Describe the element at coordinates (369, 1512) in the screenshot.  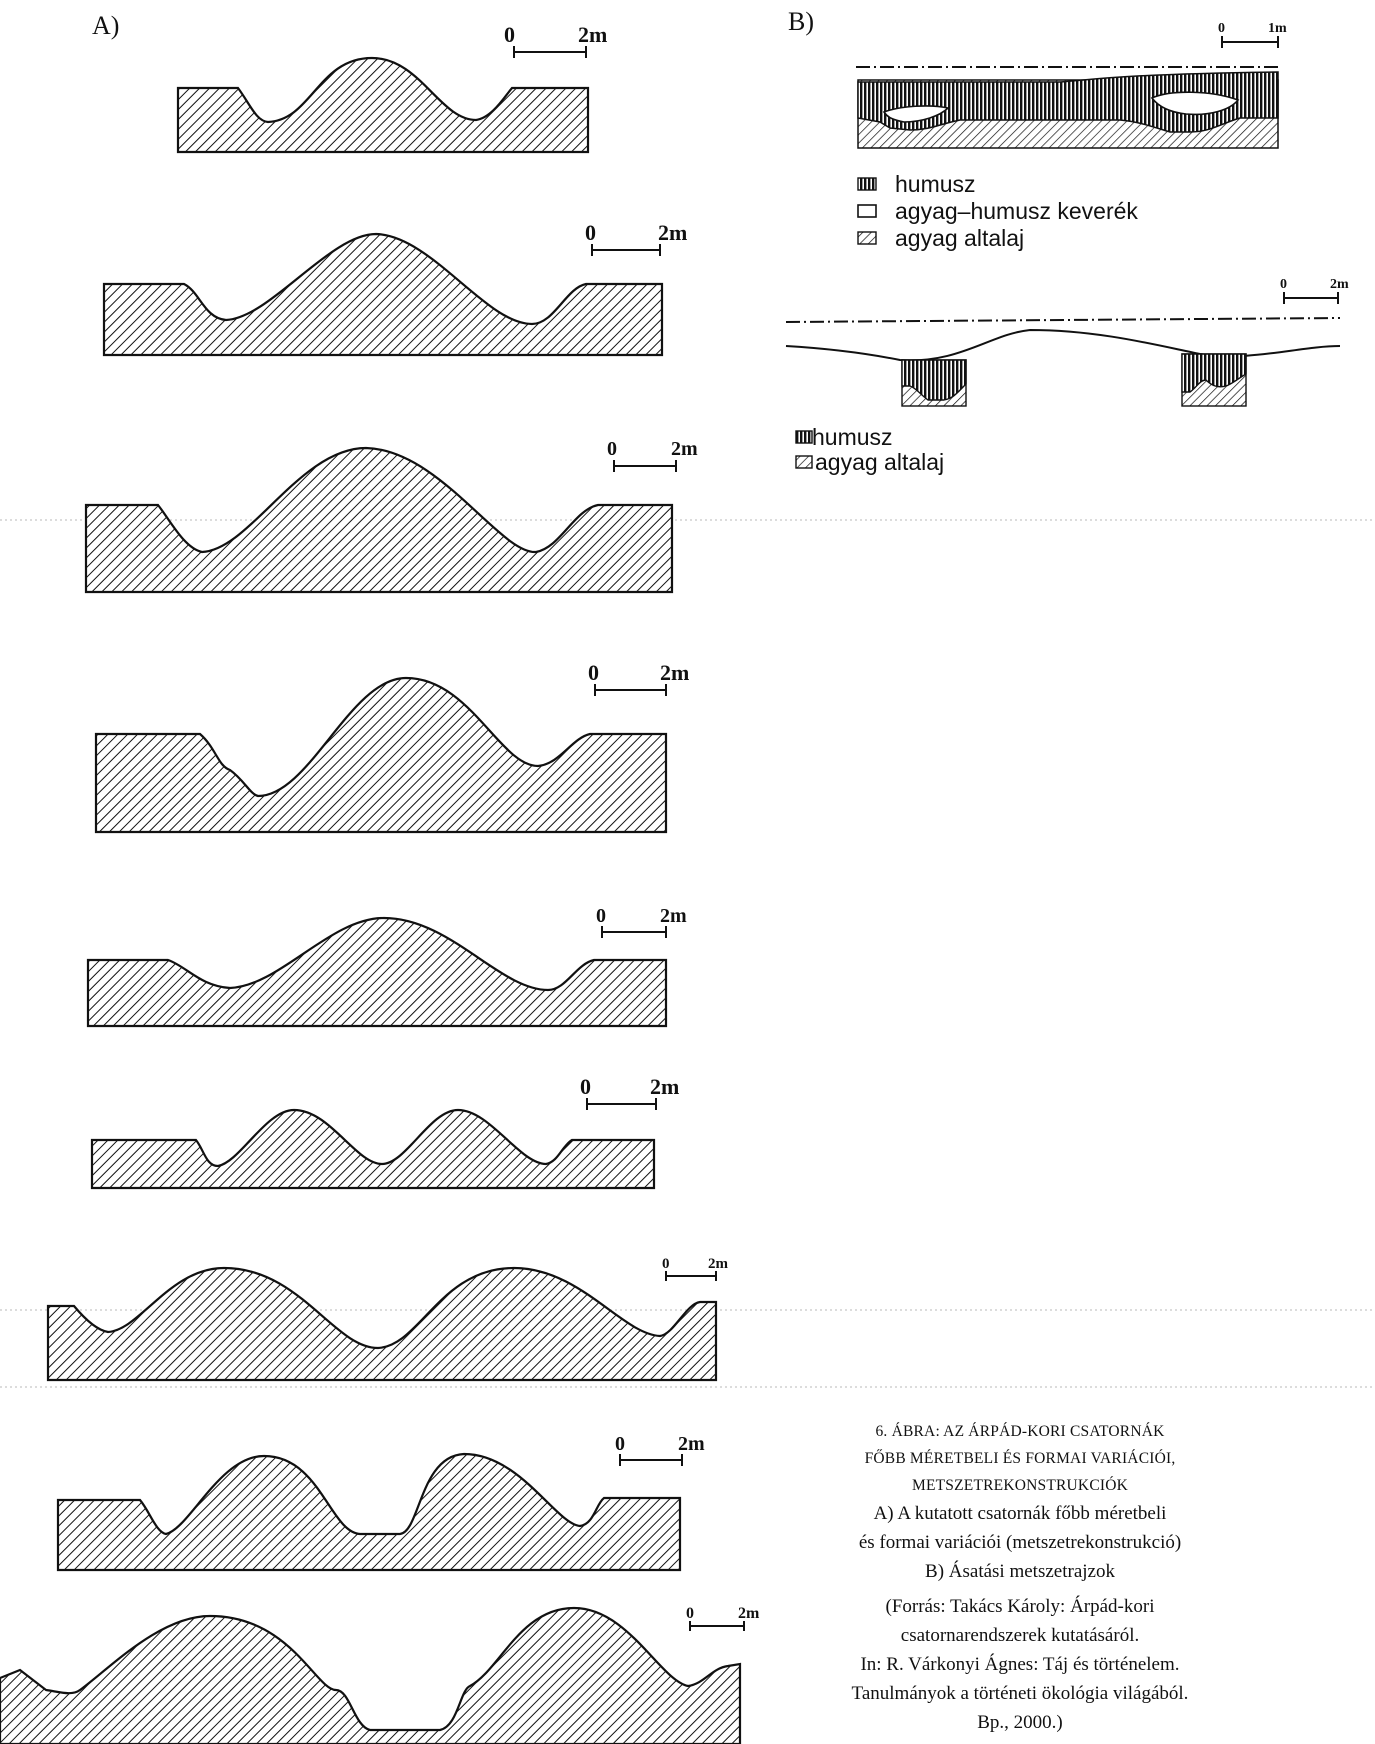
I see `profile-8-shape` at that location.